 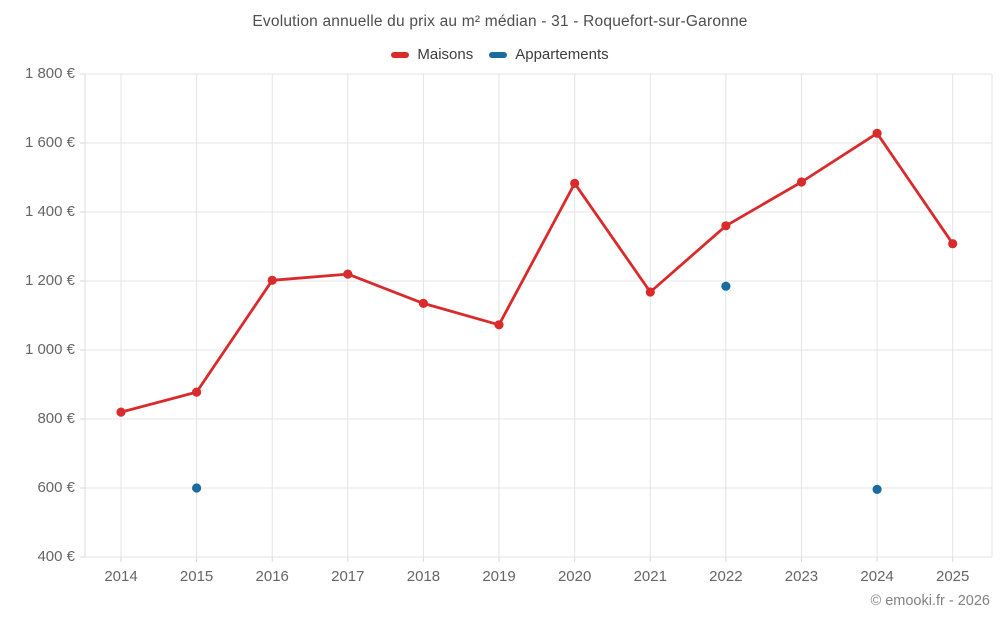 What do you see at coordinates (650, 576) in the screenshot?
I see `x-axis-label: 2021` at bounding box center [650, 576].